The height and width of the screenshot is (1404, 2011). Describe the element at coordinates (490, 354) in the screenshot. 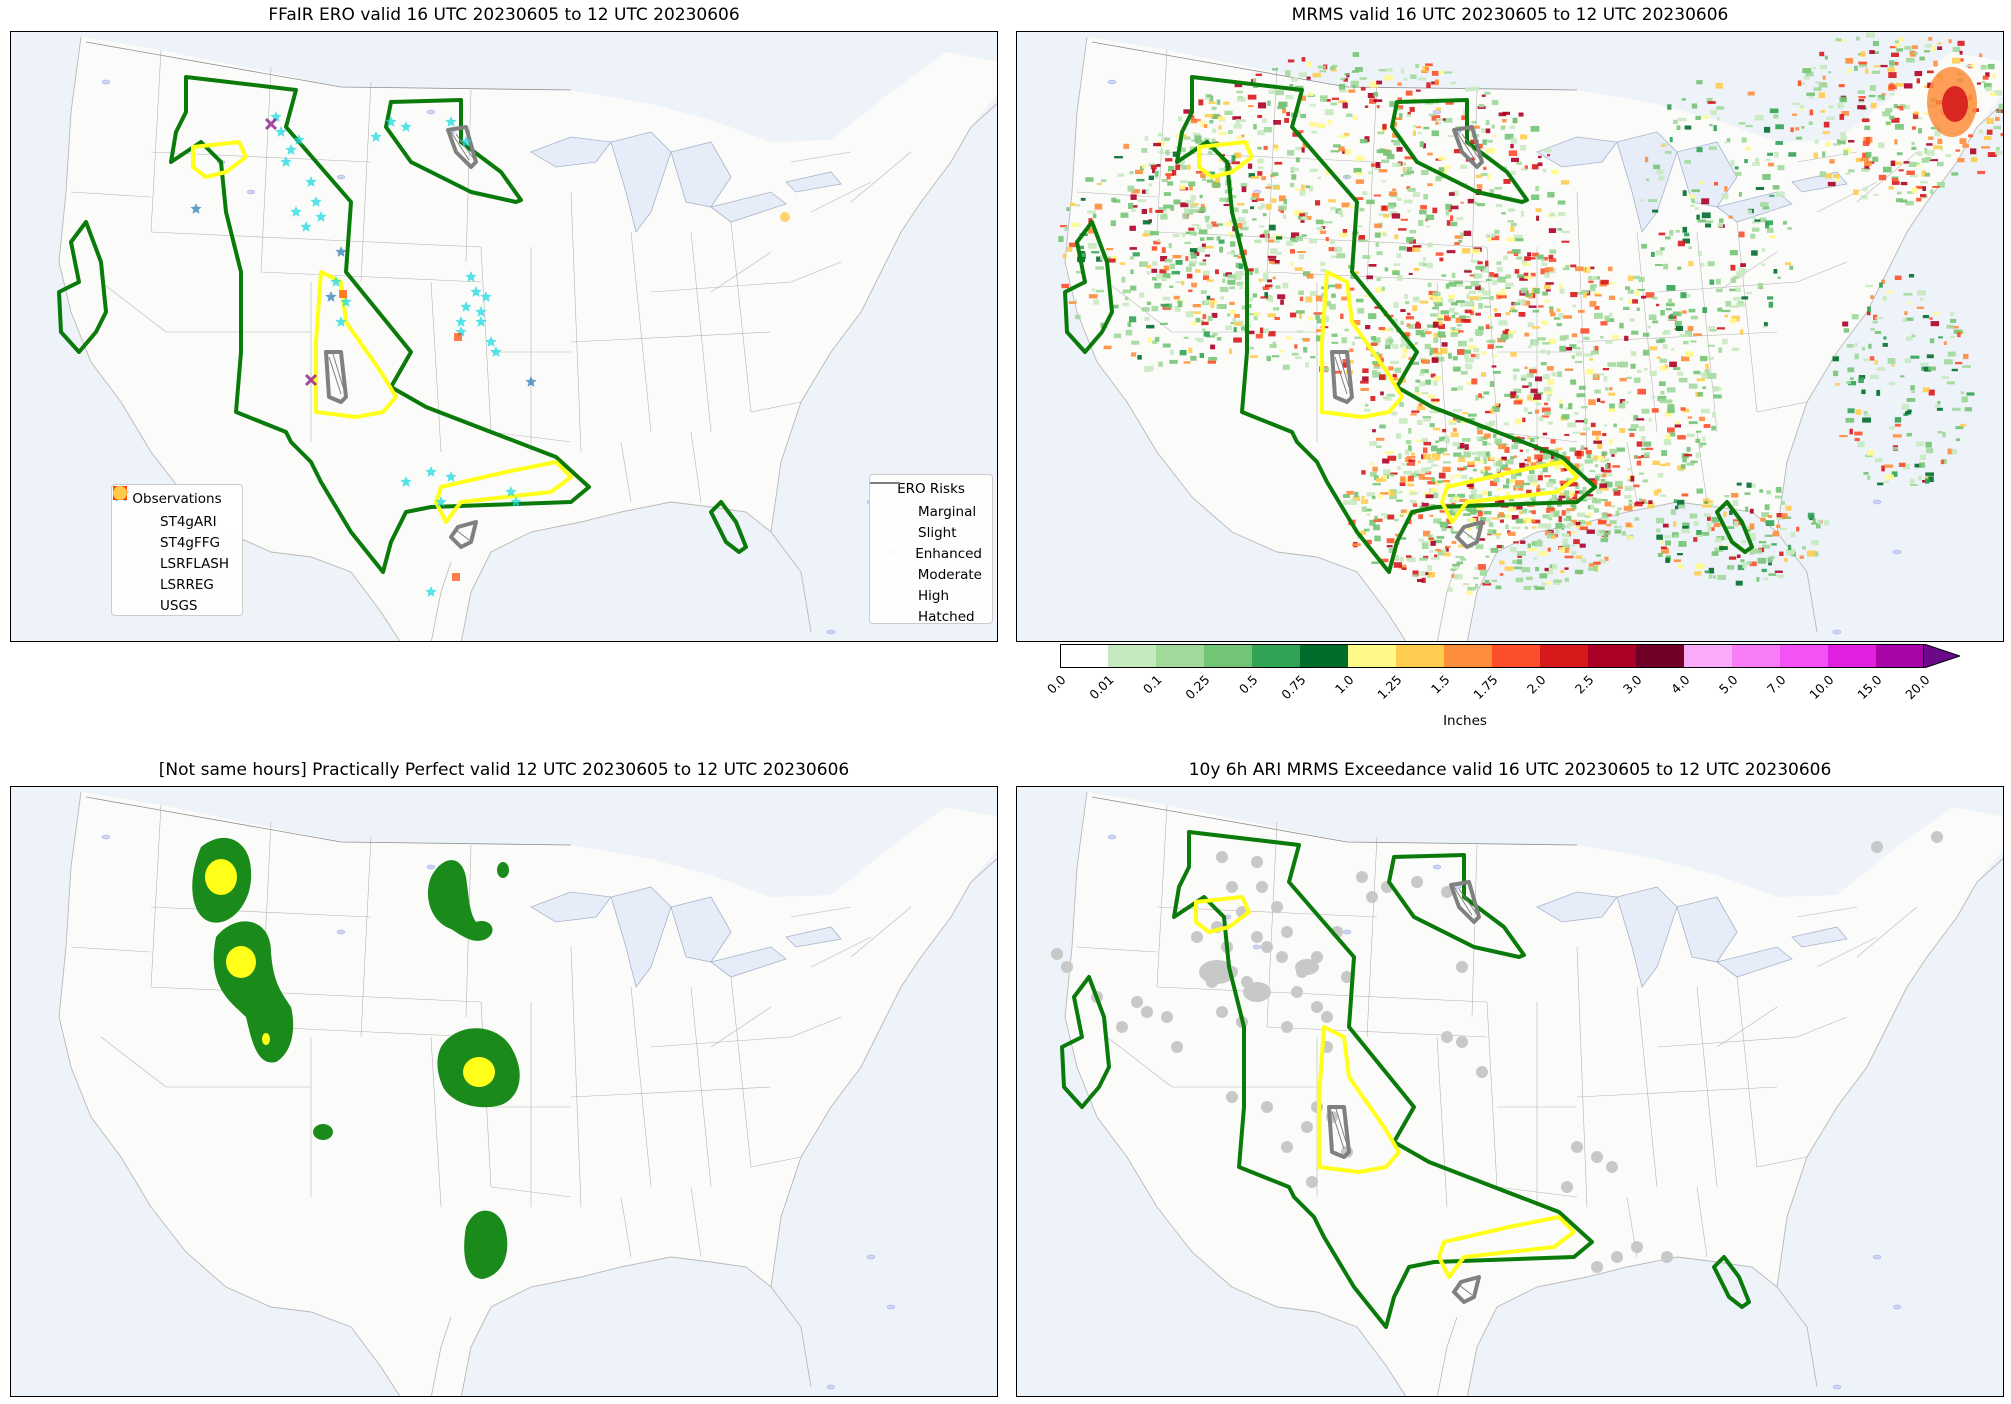

I see `observation-markers` at that location.